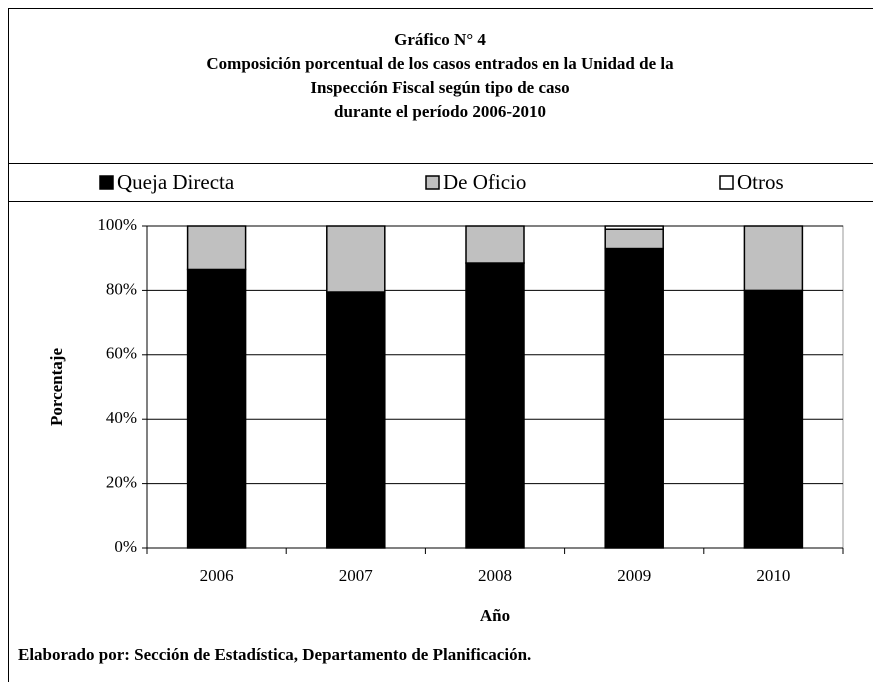 Image resolution: width=873 pixels, height=687 pixels. Describe the element at coordinates (440, 39) in the screenshot. I see `chart-title: Gráfico N° 4` at that location.